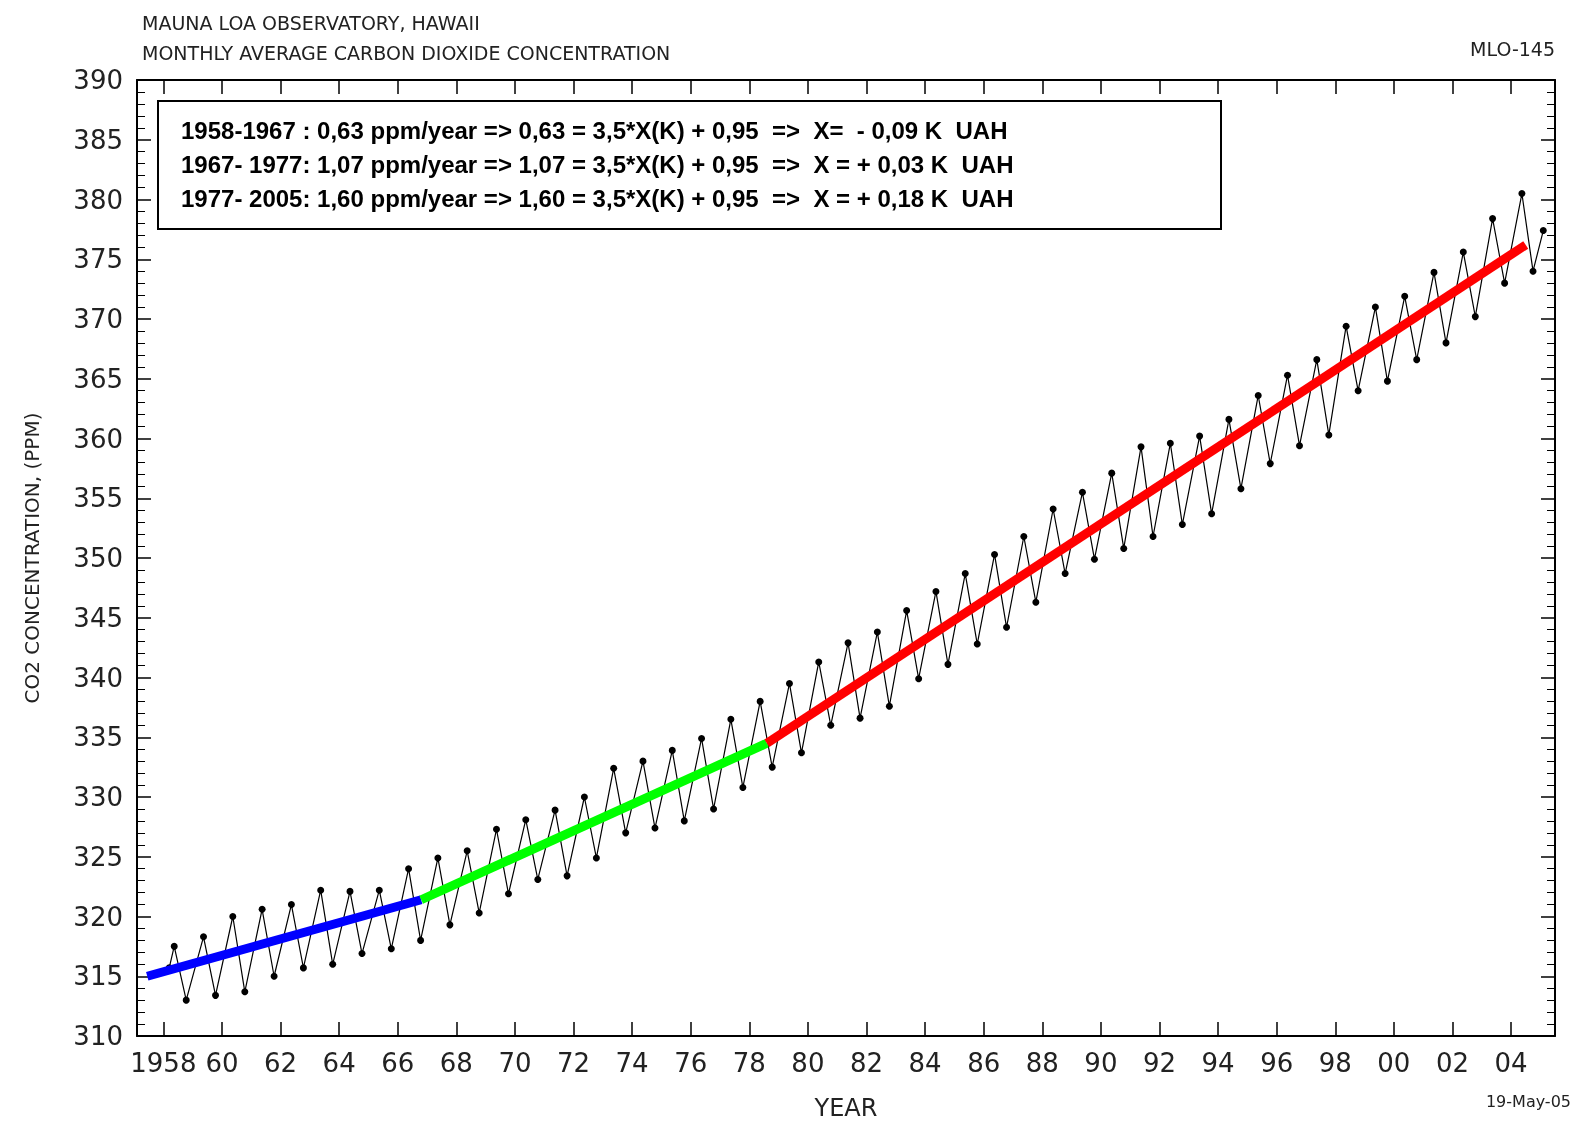 The height and width of the screenshot is (1125, 1577). I want to click on y-tick-label: 350, so click(98, 558).